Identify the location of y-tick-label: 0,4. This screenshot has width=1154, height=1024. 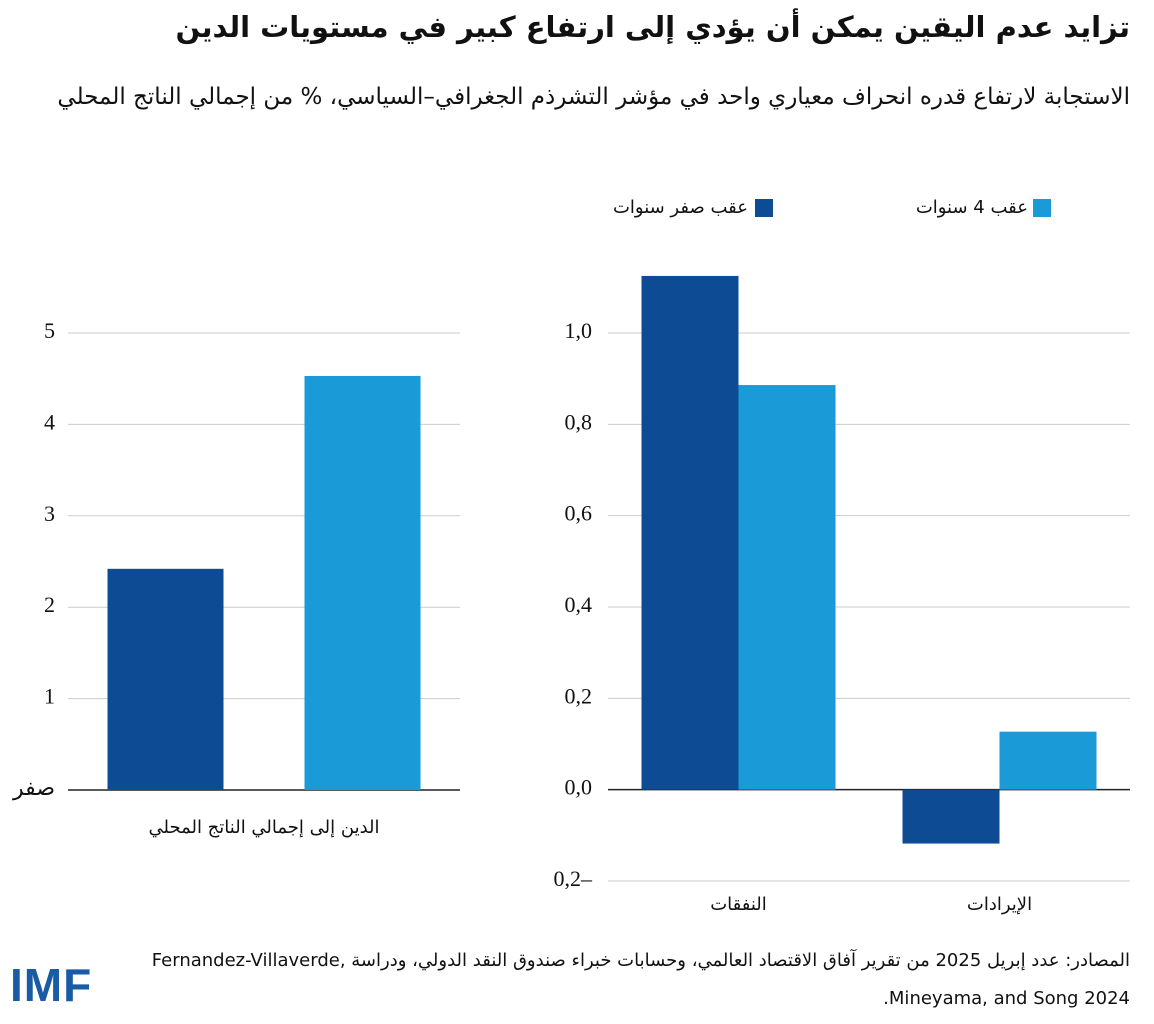
(579, 604).